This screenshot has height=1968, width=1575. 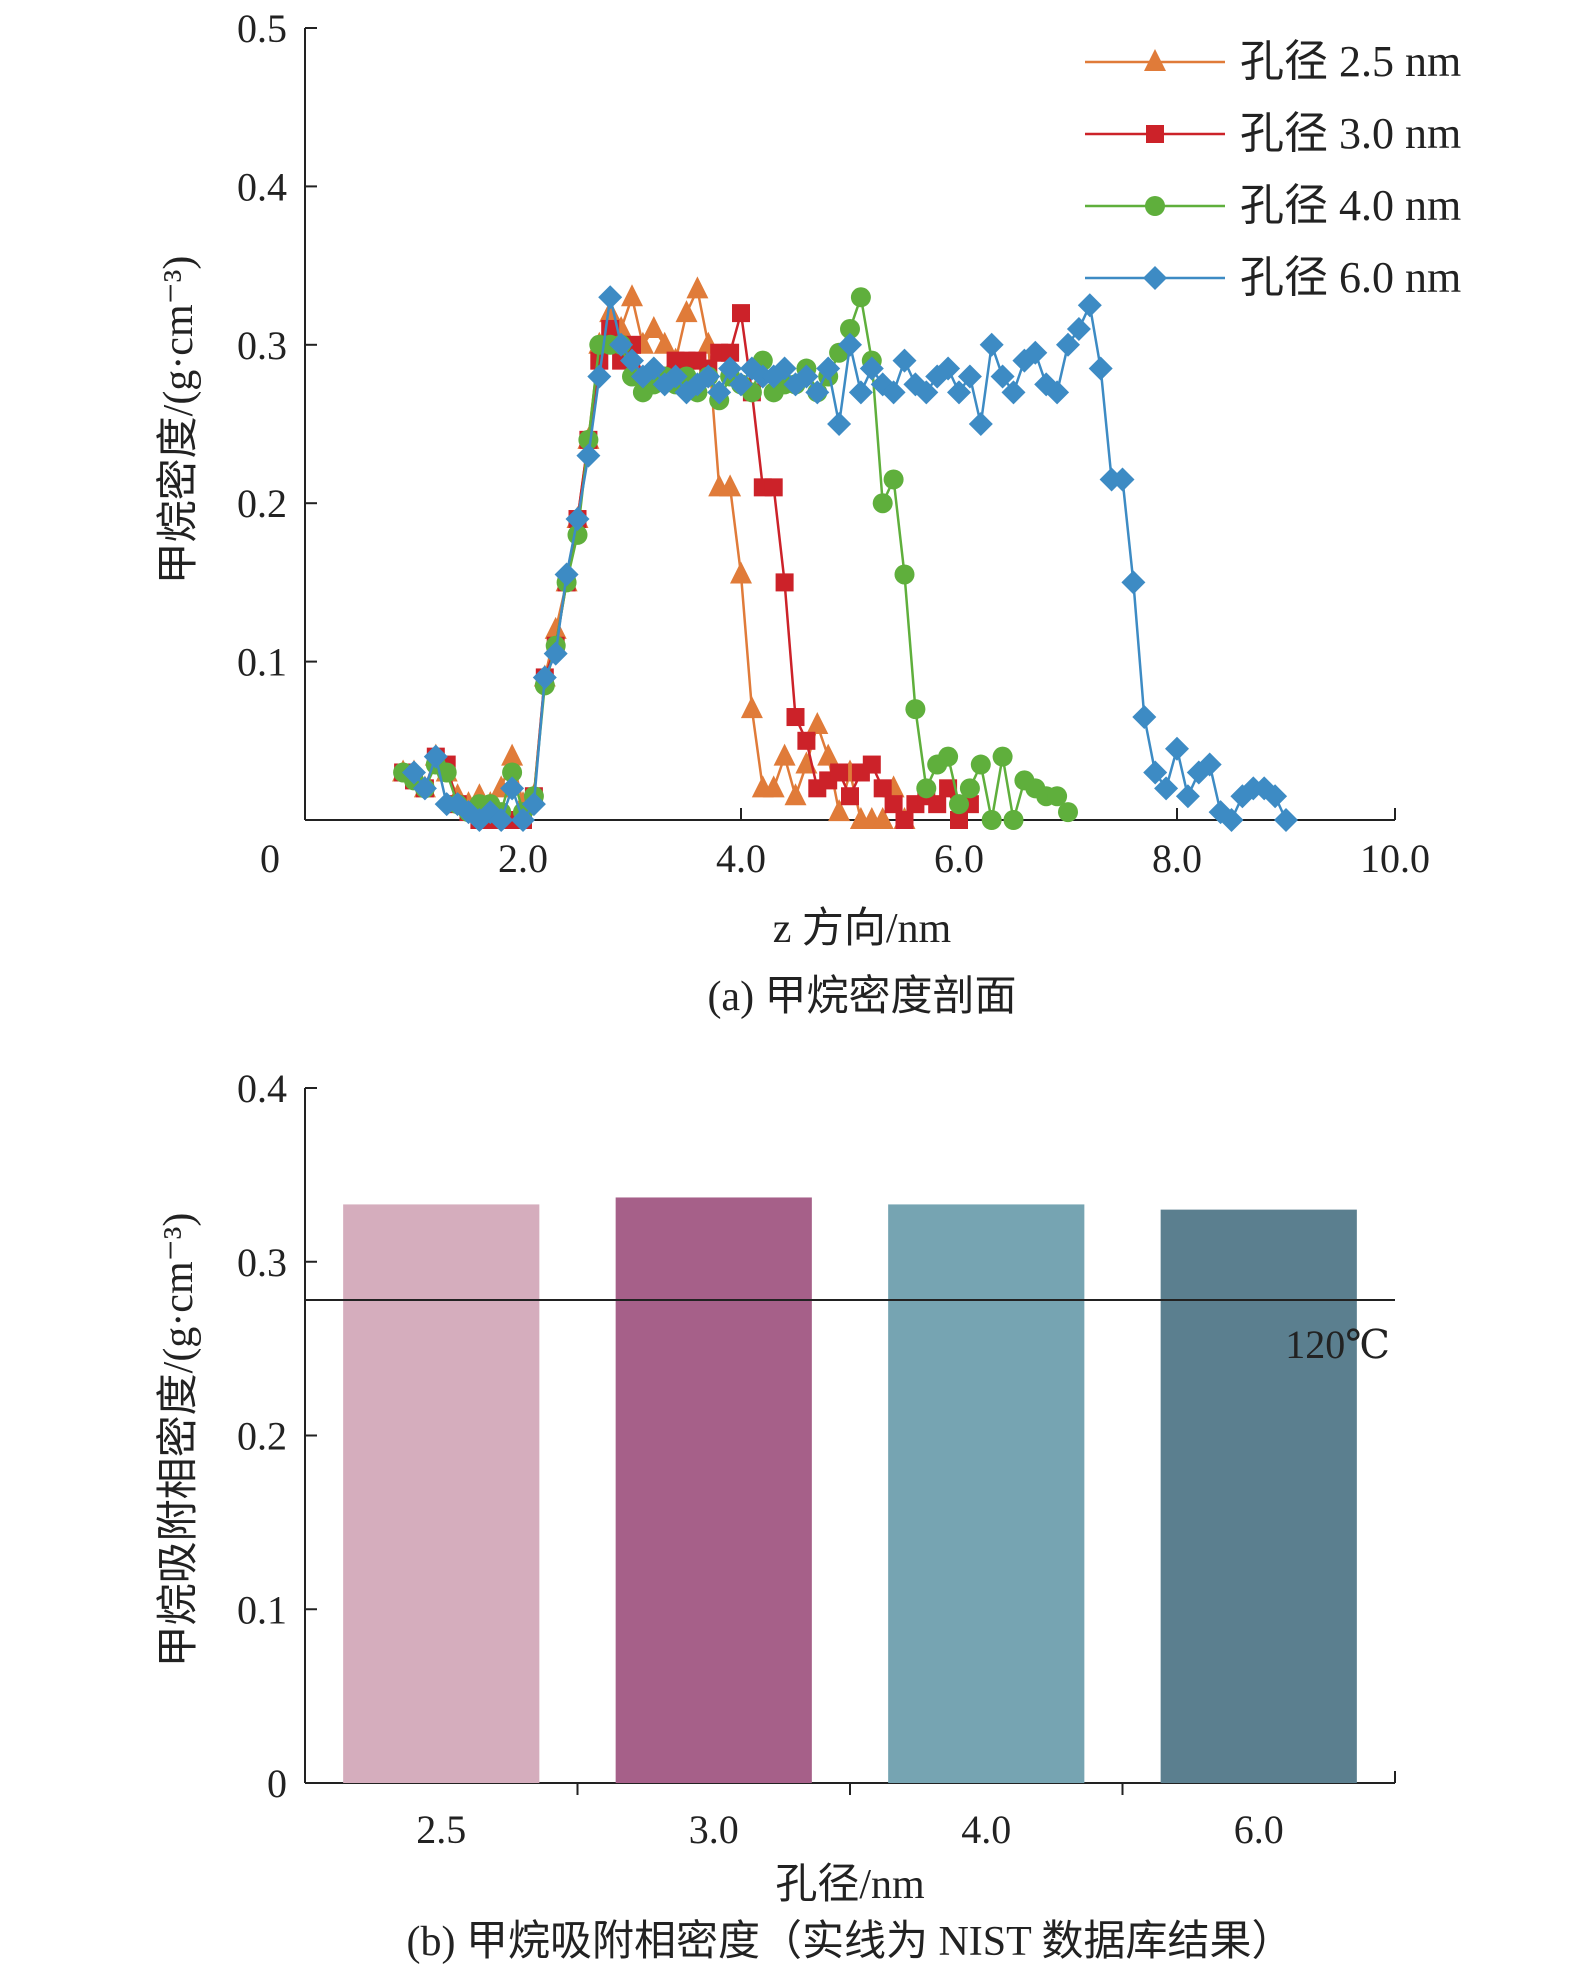 I want to click on chart-a-y-ticks: 0.1 0.2 0.3 0.4 0.5, so click(x=277, y=345).